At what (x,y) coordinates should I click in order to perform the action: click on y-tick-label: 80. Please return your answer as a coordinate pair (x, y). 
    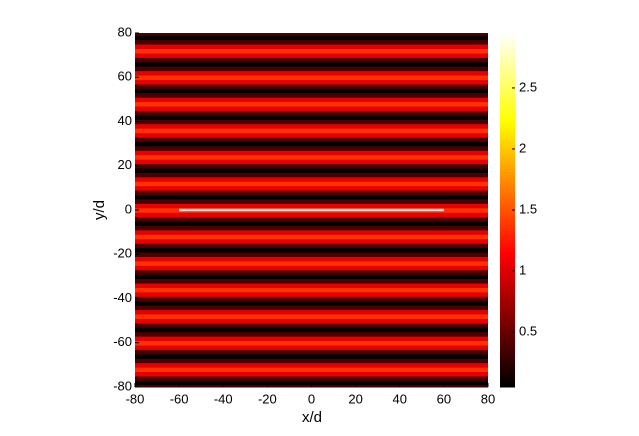
    Looking at the image, I should click on (125, 31).